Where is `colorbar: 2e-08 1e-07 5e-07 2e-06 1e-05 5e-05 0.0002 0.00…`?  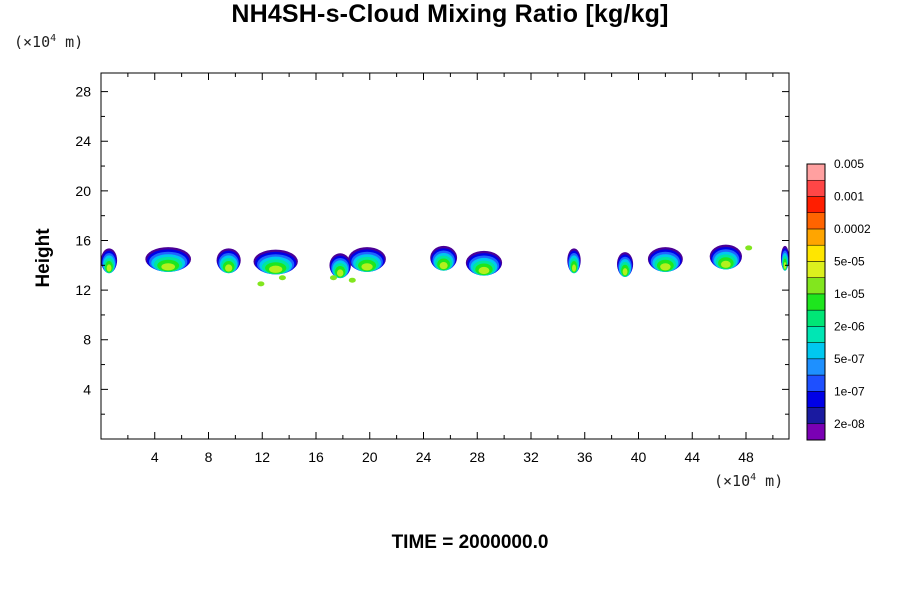 colorbar: 2e-08 1e-07 5e-07 2e-06 1e-05 5e-05 0.0002 0.00… is located at coordinates (838, 299).